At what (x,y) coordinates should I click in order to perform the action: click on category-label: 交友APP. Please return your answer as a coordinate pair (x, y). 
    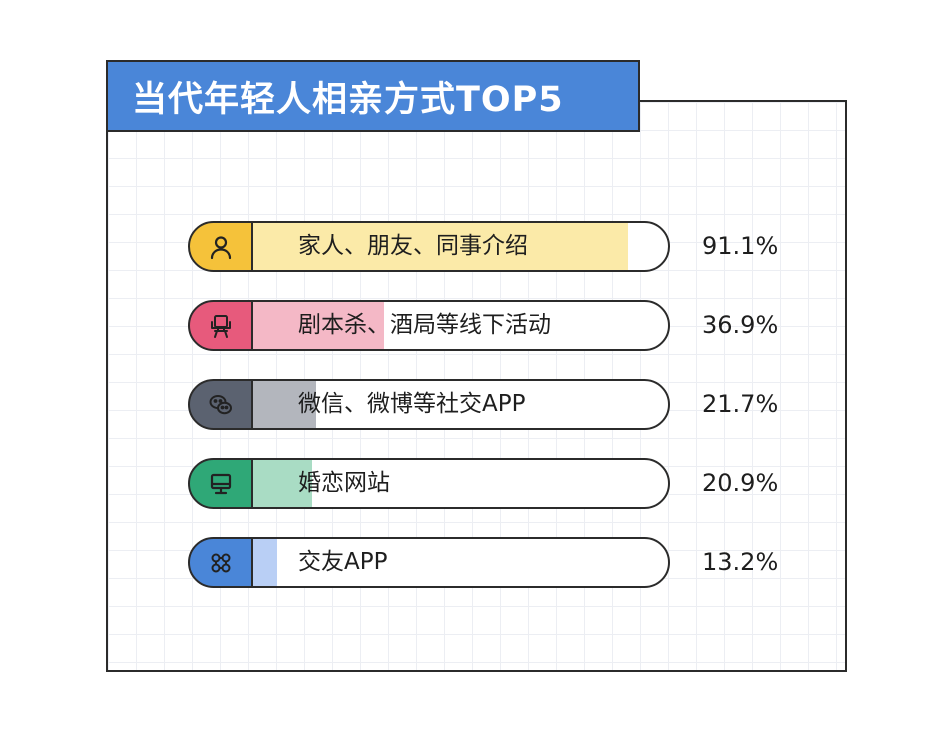
    Looking at the image, I should click on (343, 562).